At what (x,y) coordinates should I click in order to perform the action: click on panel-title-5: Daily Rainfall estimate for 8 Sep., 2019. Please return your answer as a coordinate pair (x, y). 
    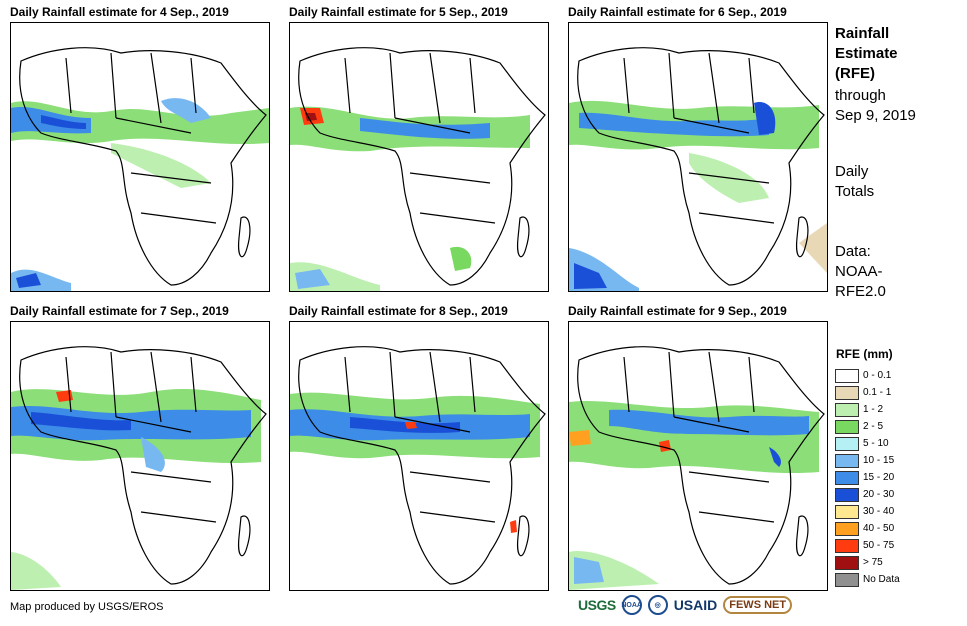
    Looking at the image, I should click on (398, 311).